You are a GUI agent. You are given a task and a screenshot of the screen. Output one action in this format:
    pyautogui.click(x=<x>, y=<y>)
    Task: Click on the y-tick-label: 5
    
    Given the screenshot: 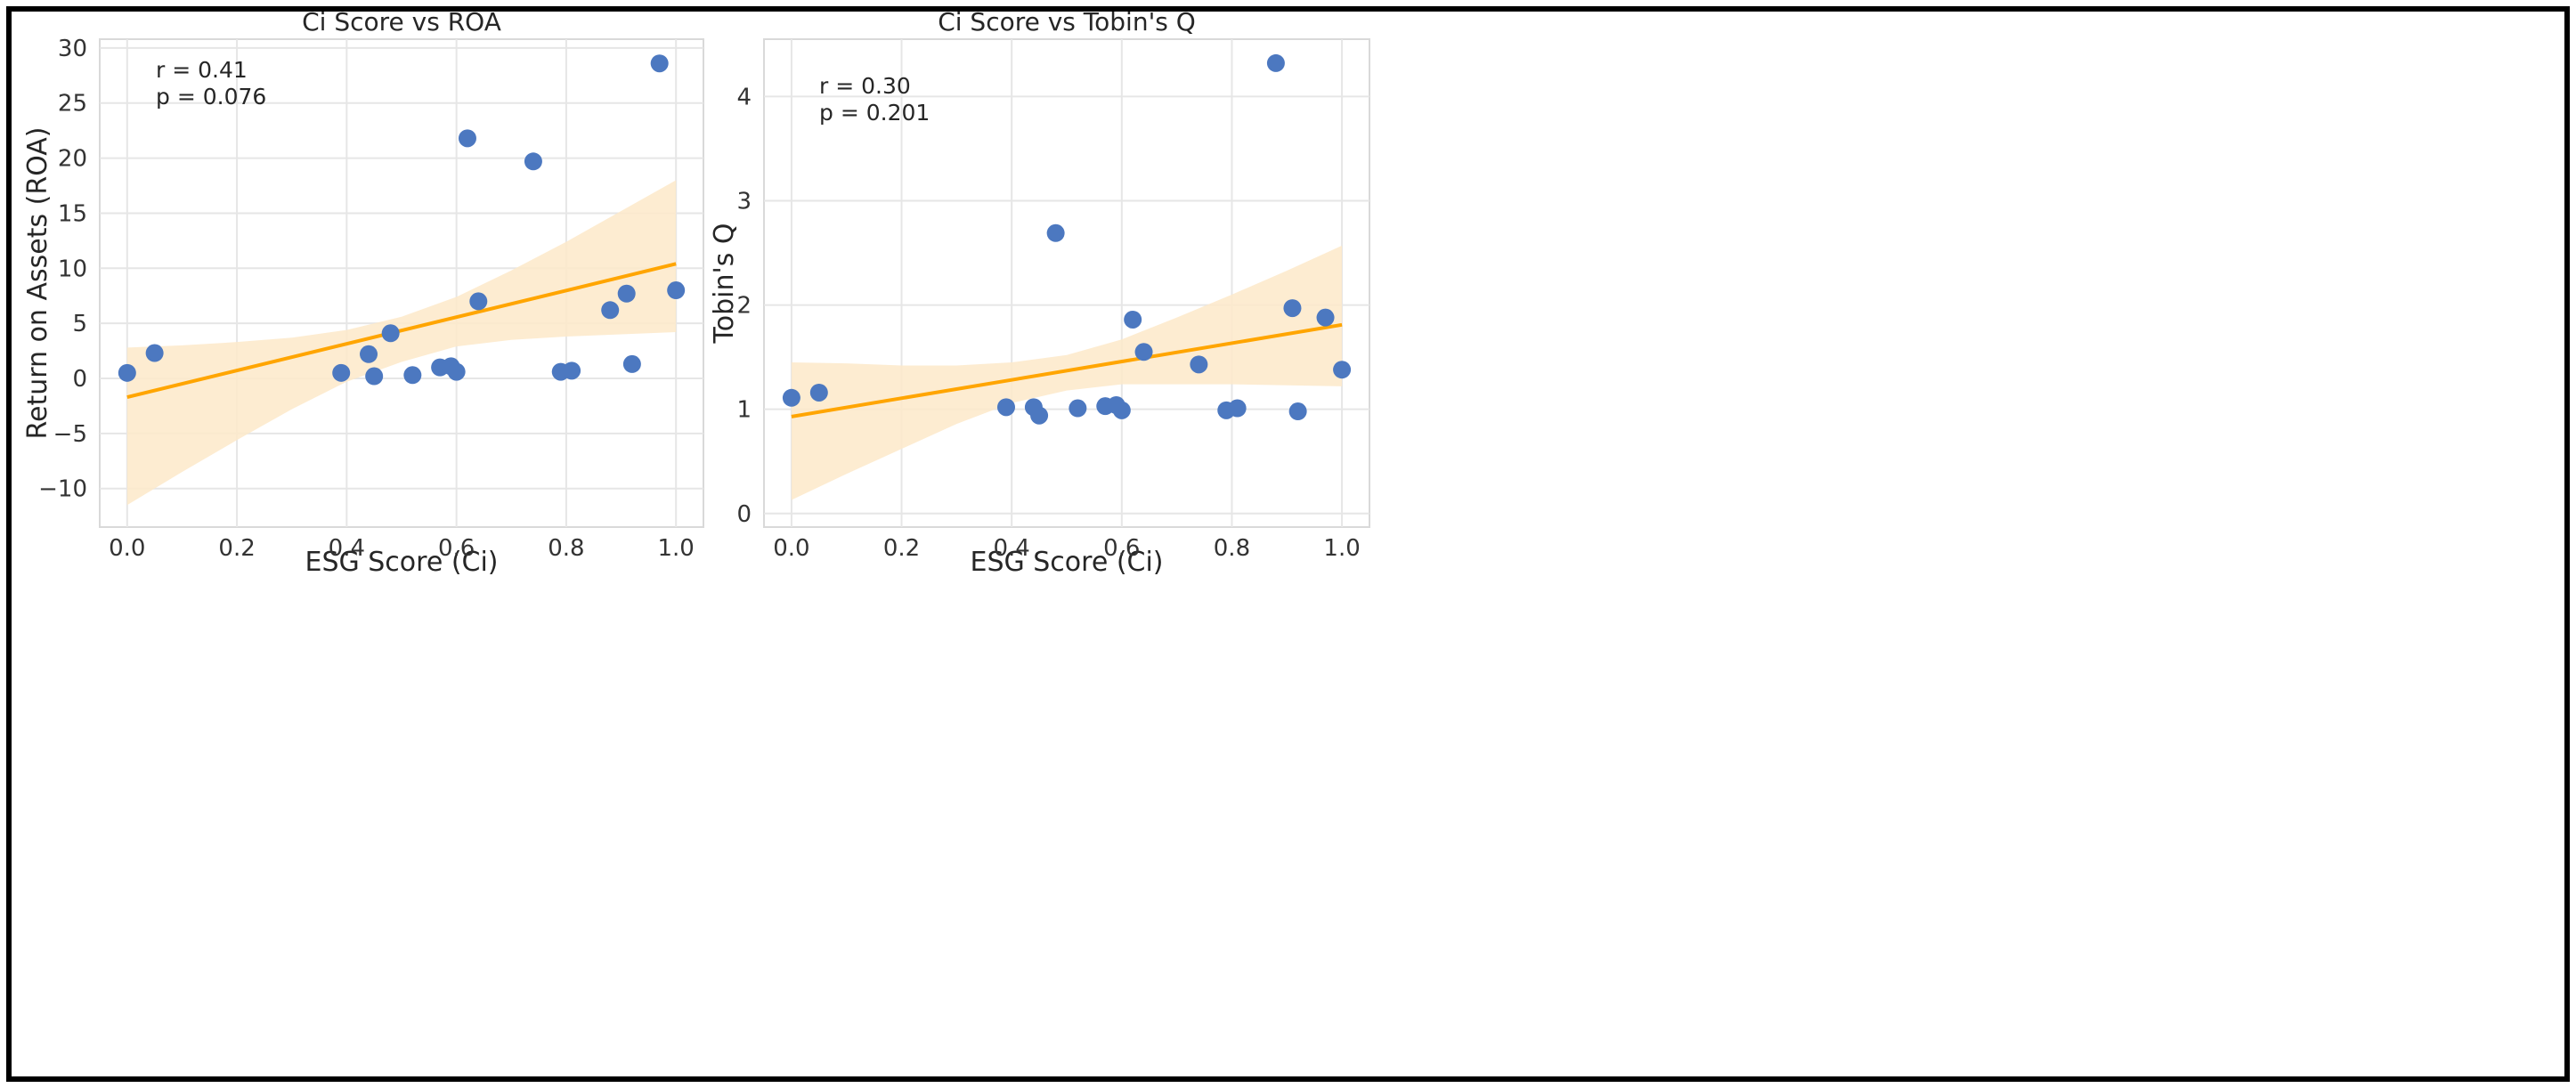 What is the action you would take?
    pyautogui.click(x=79, y=324)
    